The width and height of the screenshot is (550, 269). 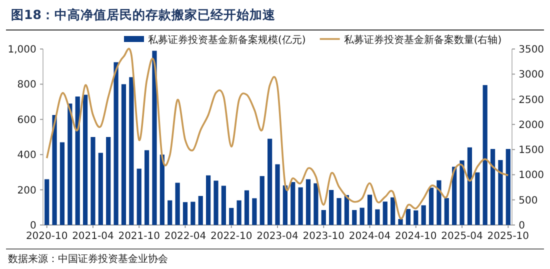 What do you see at coordinates (143, 14) in the screenshot?
I see `title: 图18：中高净值居民的存款搬家已经开始加速` at bounding box center [143, 14].